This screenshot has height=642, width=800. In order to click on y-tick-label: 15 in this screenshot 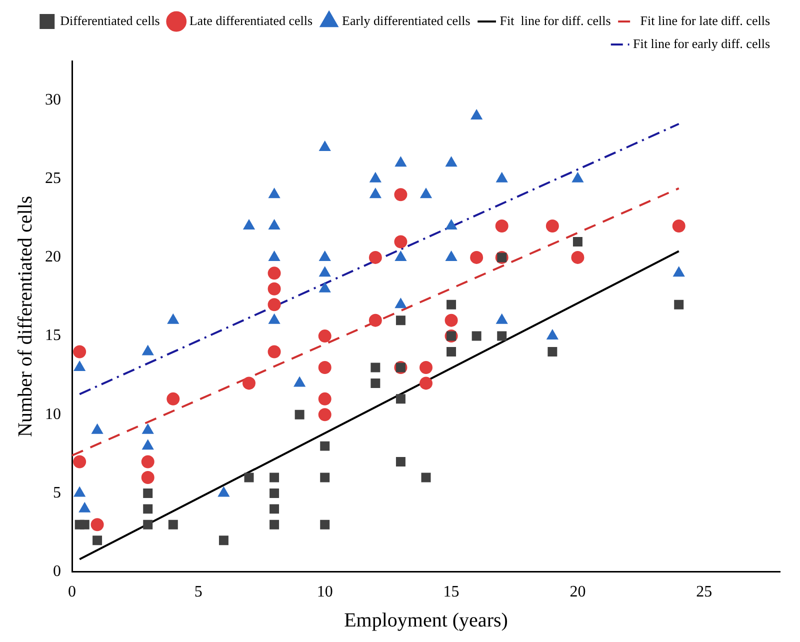, I will do `click(53, 335)`.